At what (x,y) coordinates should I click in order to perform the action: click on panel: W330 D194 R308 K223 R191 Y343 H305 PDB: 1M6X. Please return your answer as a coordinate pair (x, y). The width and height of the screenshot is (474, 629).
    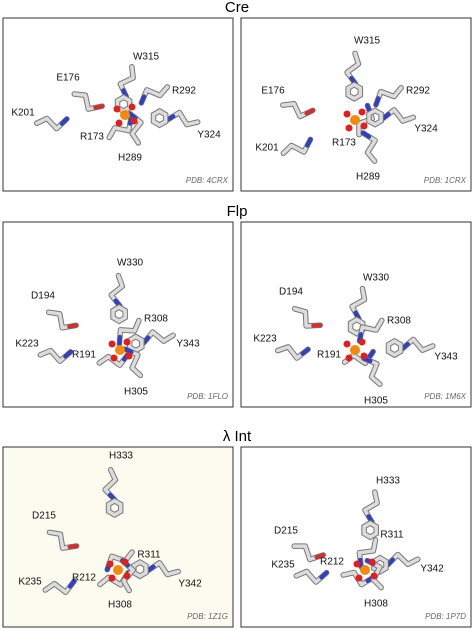
    Looking at the image, I should click on (356, 314).